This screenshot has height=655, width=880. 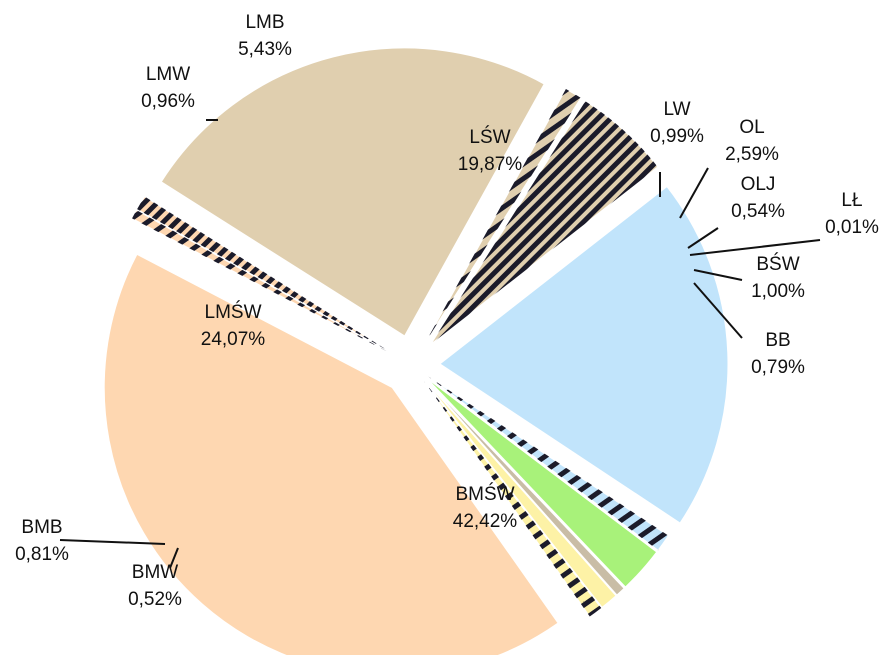 What do you see at coordinates (260, 281) in the screenshot?
I see `slice-pattern-bmw` at bounding box center [260, 281].